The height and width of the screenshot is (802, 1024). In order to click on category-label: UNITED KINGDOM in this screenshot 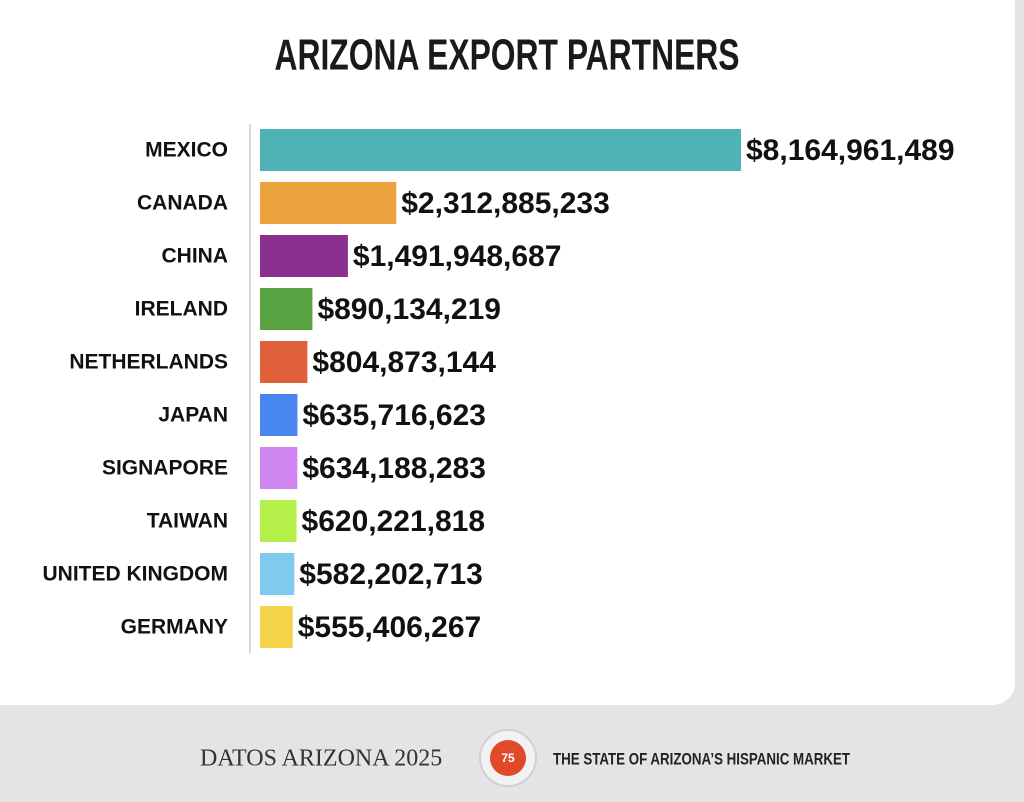, I will do `click(136, 574)`.